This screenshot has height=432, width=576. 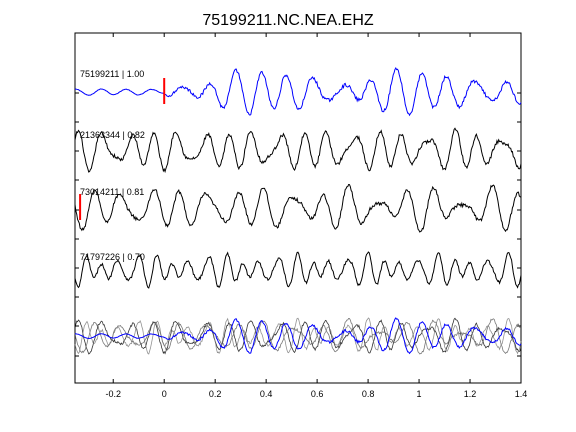 What do you see at coordinates (288, 20) in the screenshot?
I see `chart-title: 75199211.NC.NEA.EHZ` at bounding box center [288, 20].